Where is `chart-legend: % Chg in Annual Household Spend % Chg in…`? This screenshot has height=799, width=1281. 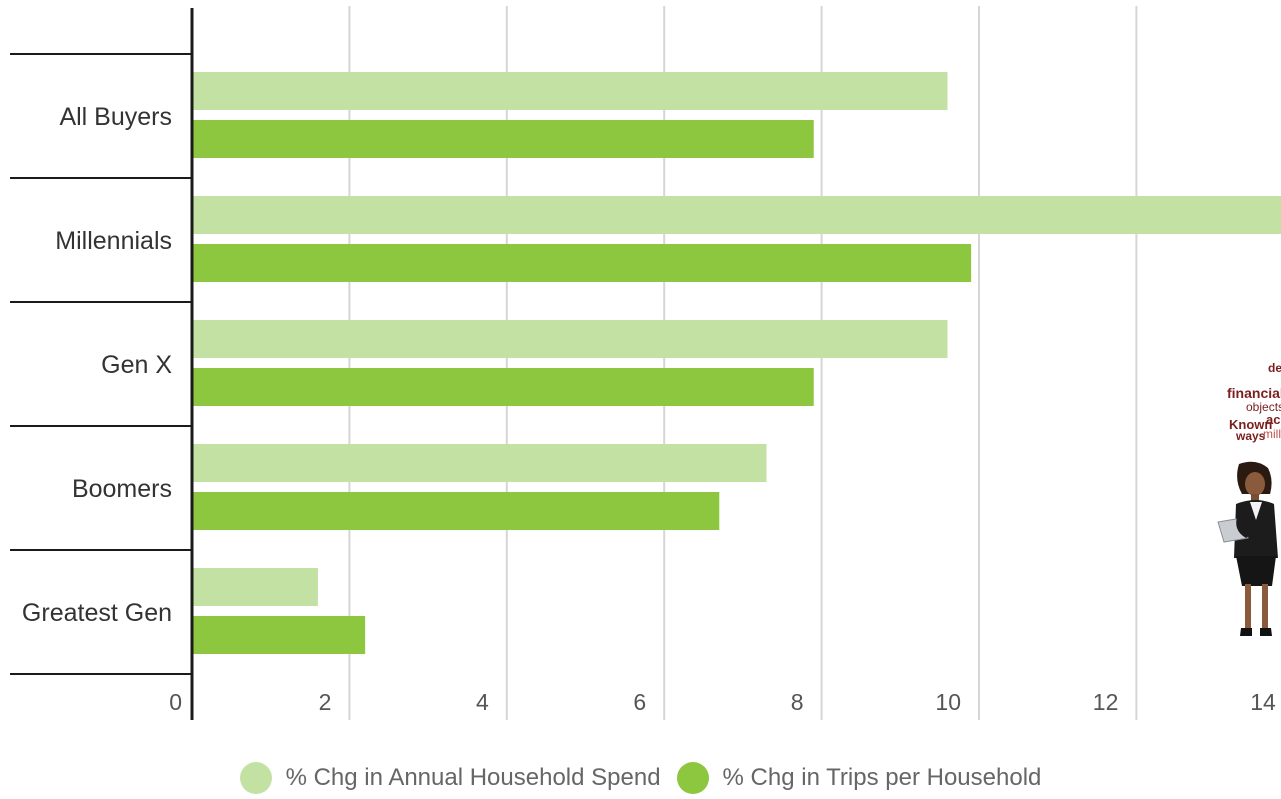 chart-legend: % Chg in Annual Household Spend % Chg in… is located at coordinates (640, 778).